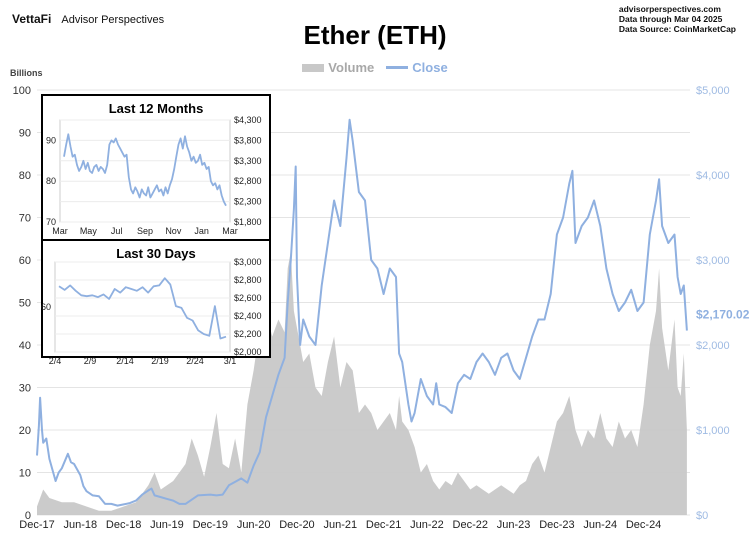 The image size is (750, 544). I want to click on inset-y-right-tick: $4,300, so click(248, 120).